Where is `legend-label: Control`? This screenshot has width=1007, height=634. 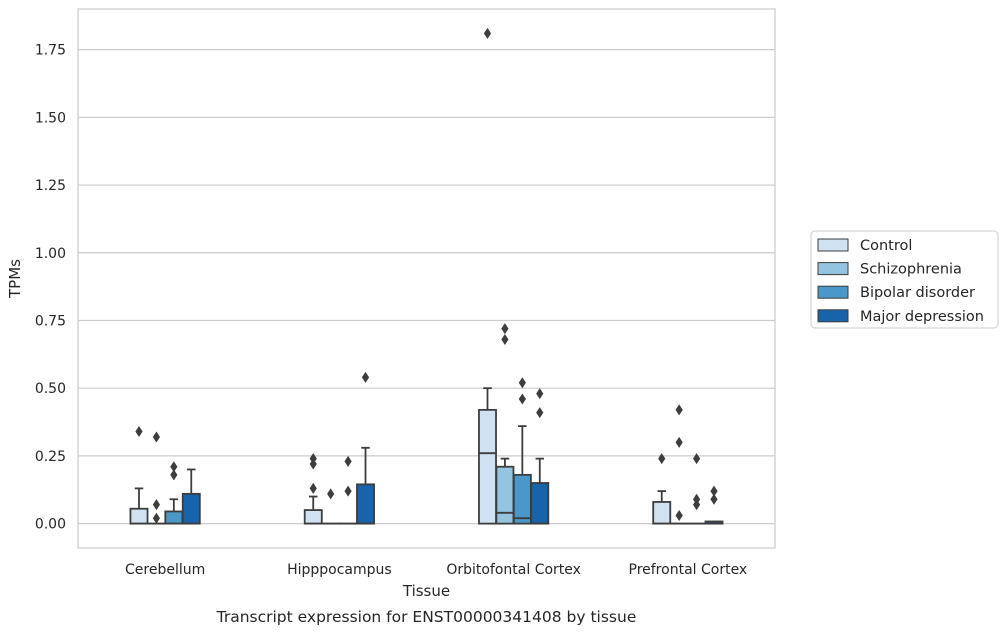 legend-label: Control is located at coordinates (886, 246).